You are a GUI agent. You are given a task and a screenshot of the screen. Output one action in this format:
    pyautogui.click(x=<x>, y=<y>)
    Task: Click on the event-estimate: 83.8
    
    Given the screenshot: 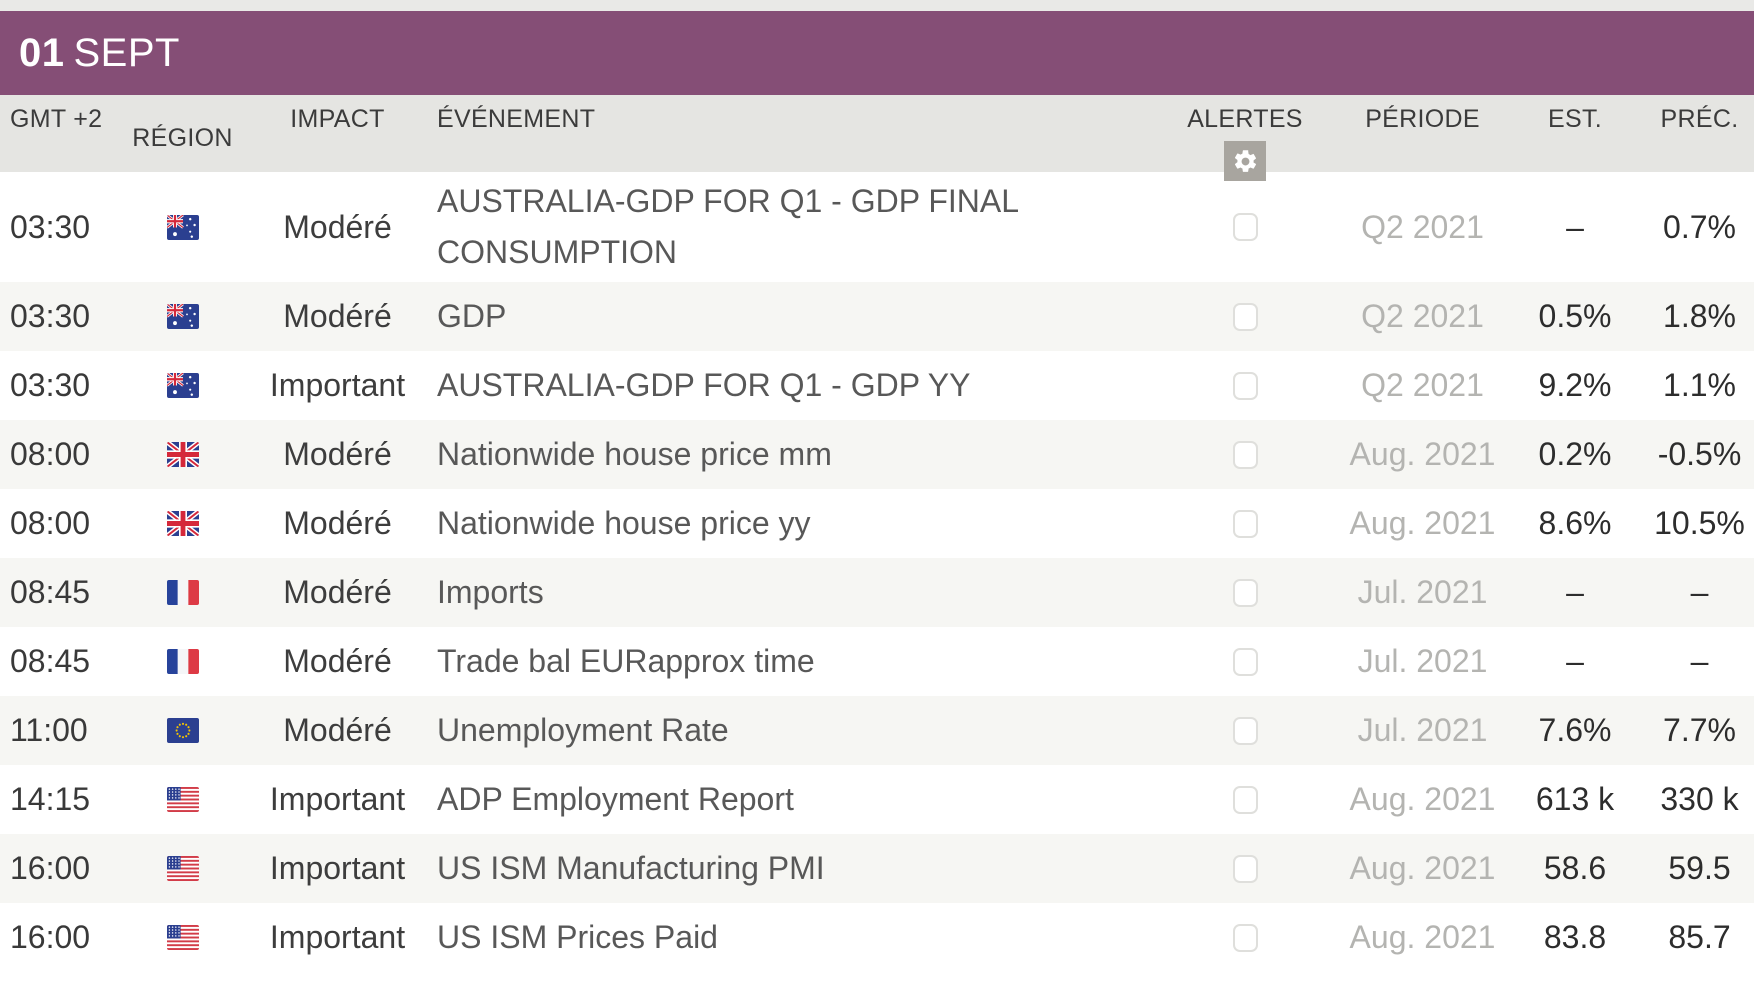 What is the action you would take?
    pyautogui.click(x=1575, y=937)
    